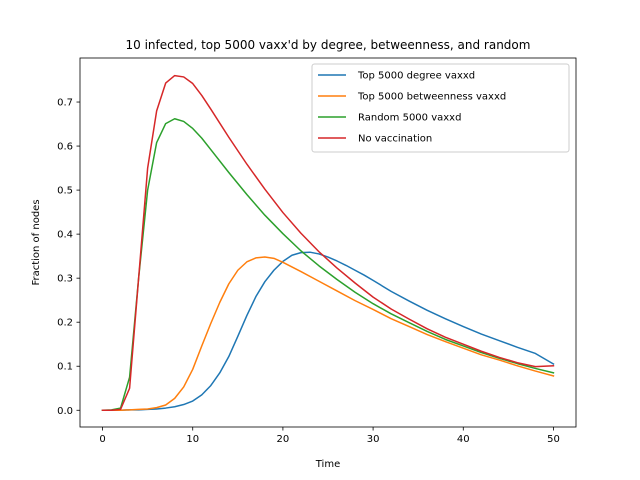 Image resolution: width=640 pixels, height=480 pixels. I want to click on legend-label-0: Top 5000 degree vaxxd, so click(416, 76).